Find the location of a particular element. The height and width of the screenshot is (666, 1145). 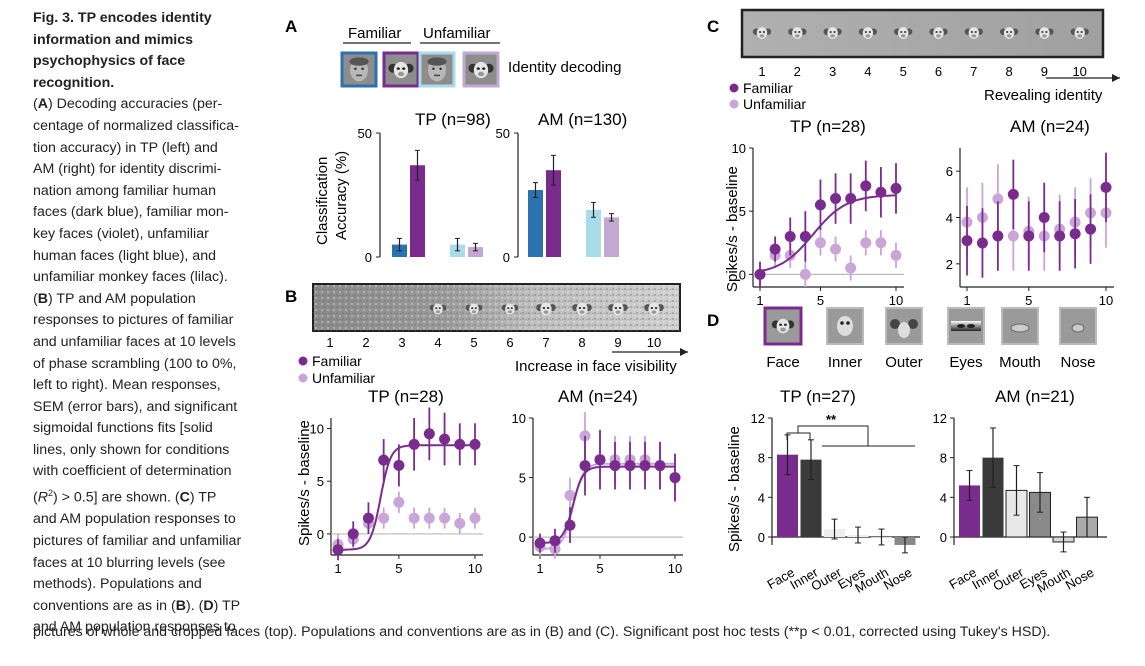

panel-letter-d: D is located at coordinates (713, 320).